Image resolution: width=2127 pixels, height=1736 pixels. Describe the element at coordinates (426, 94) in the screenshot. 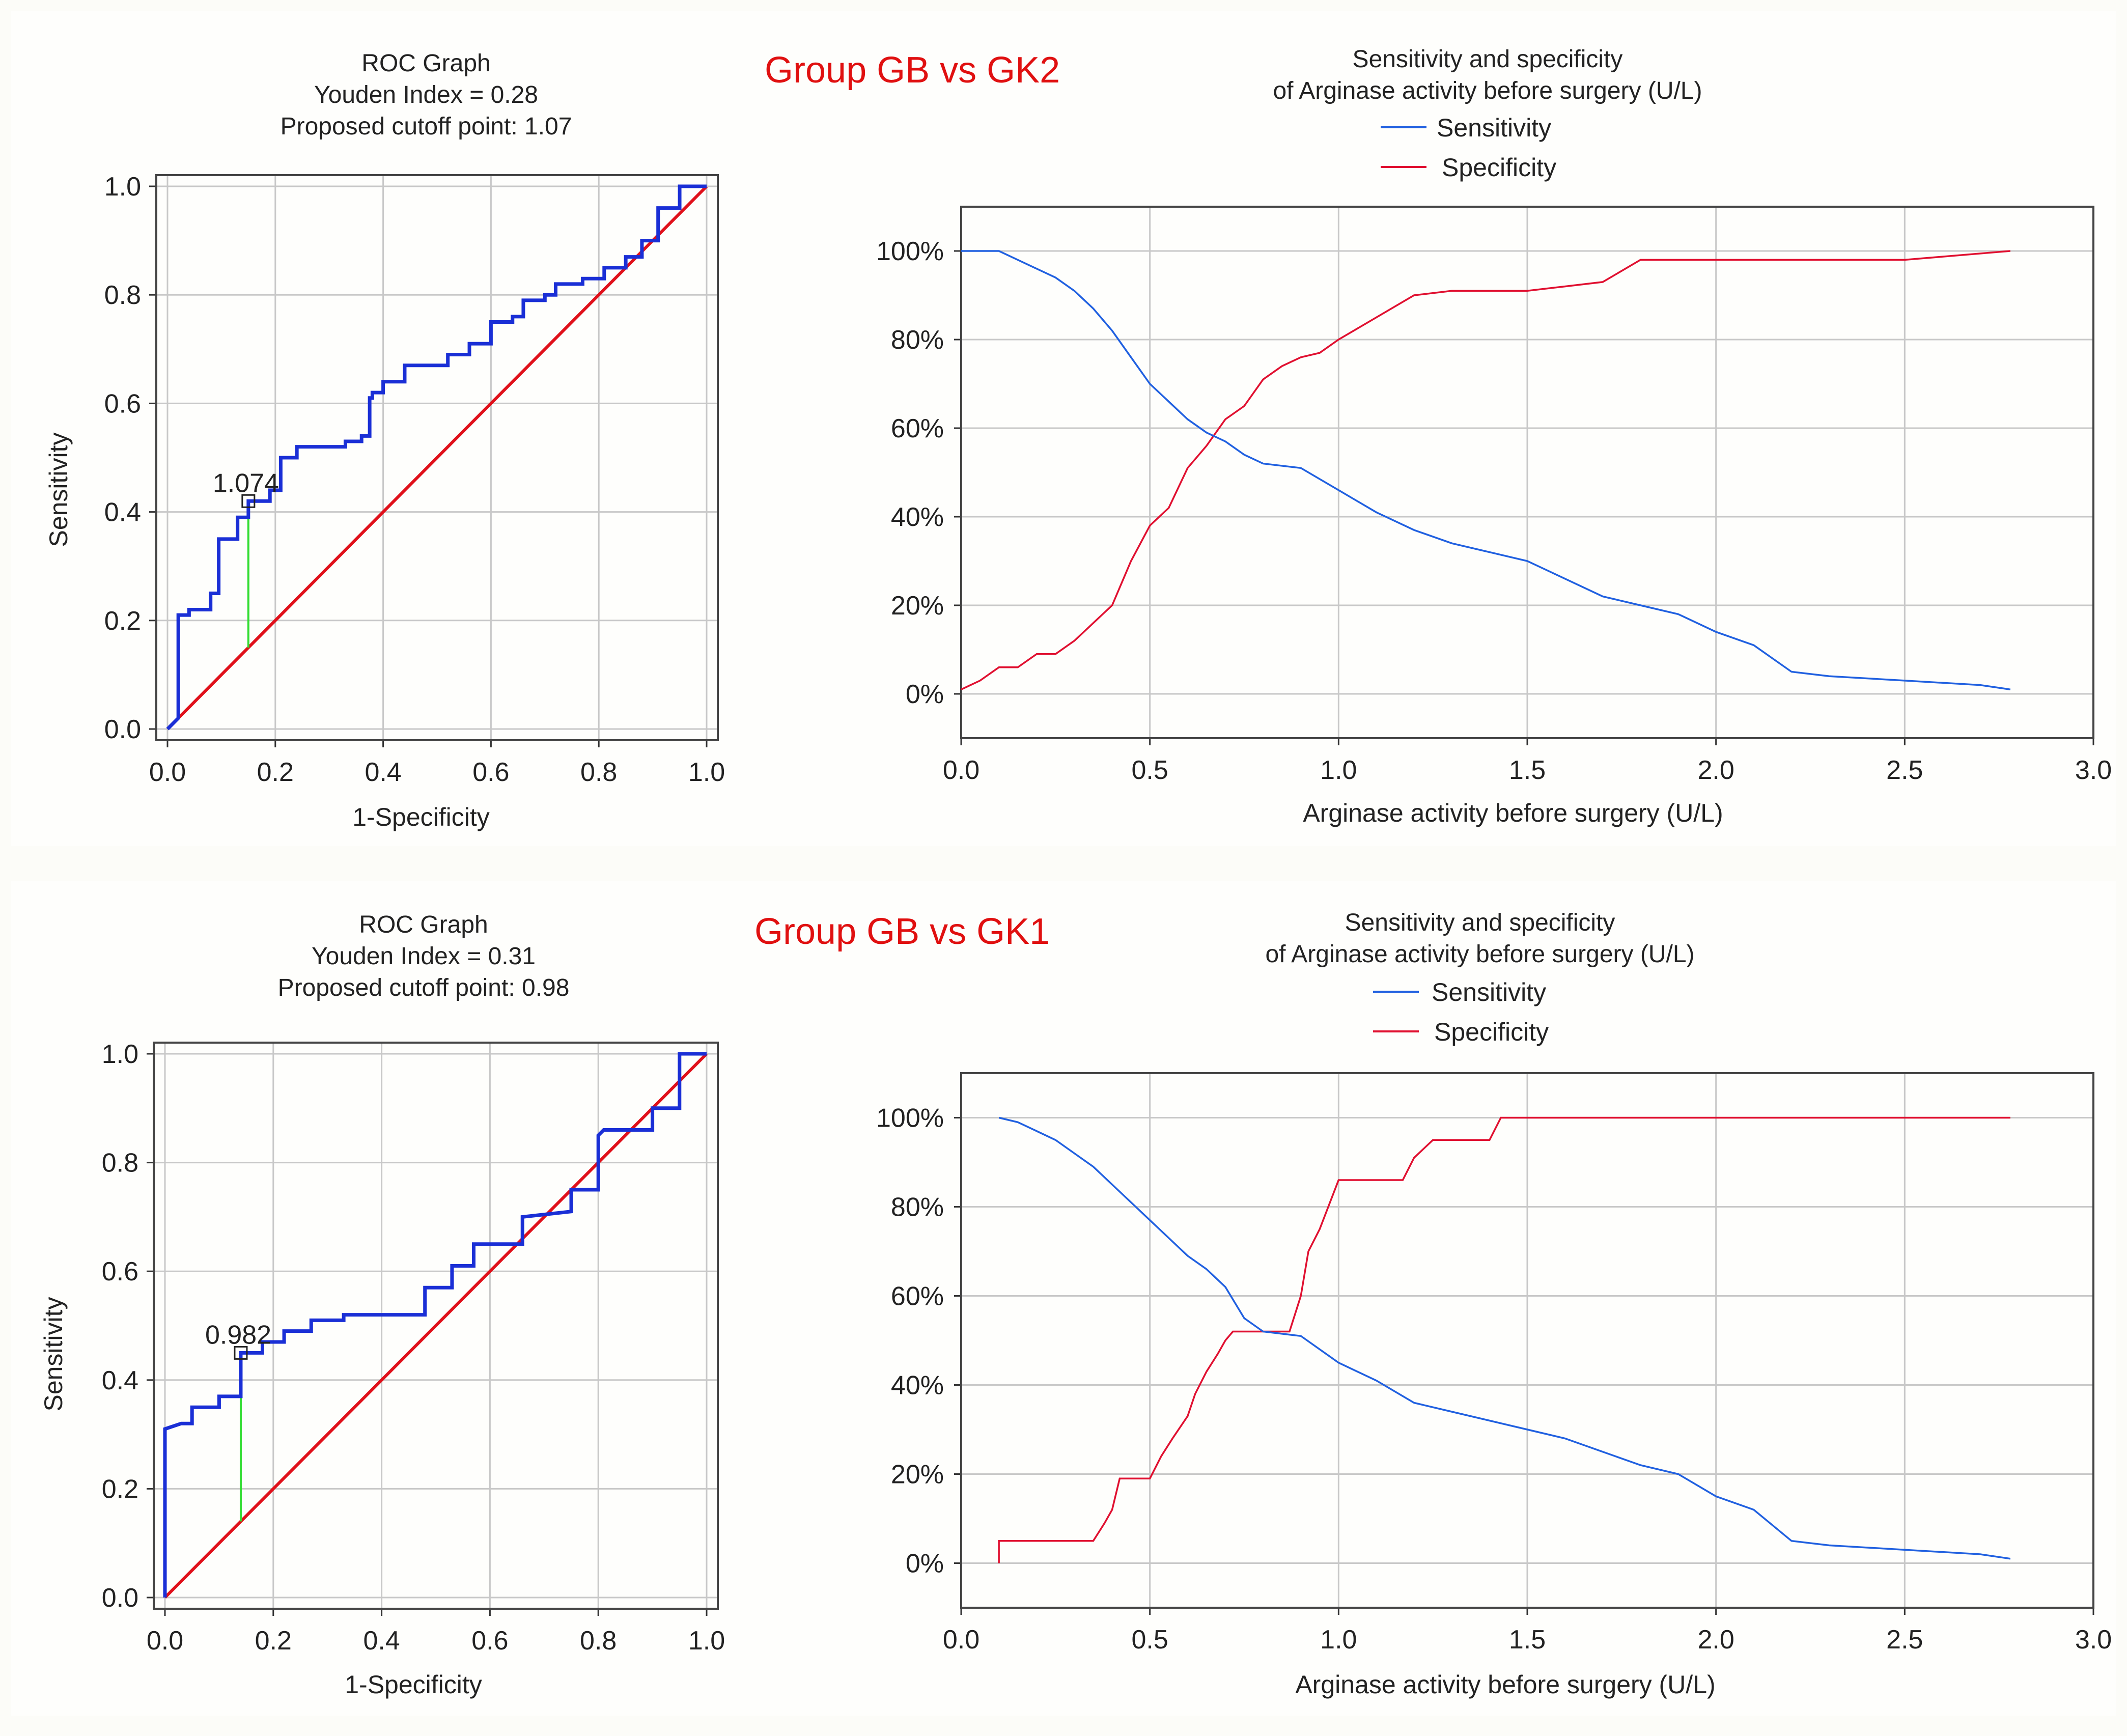

I see `roc-title-line-2: Youden Index = 0.28` at that location.